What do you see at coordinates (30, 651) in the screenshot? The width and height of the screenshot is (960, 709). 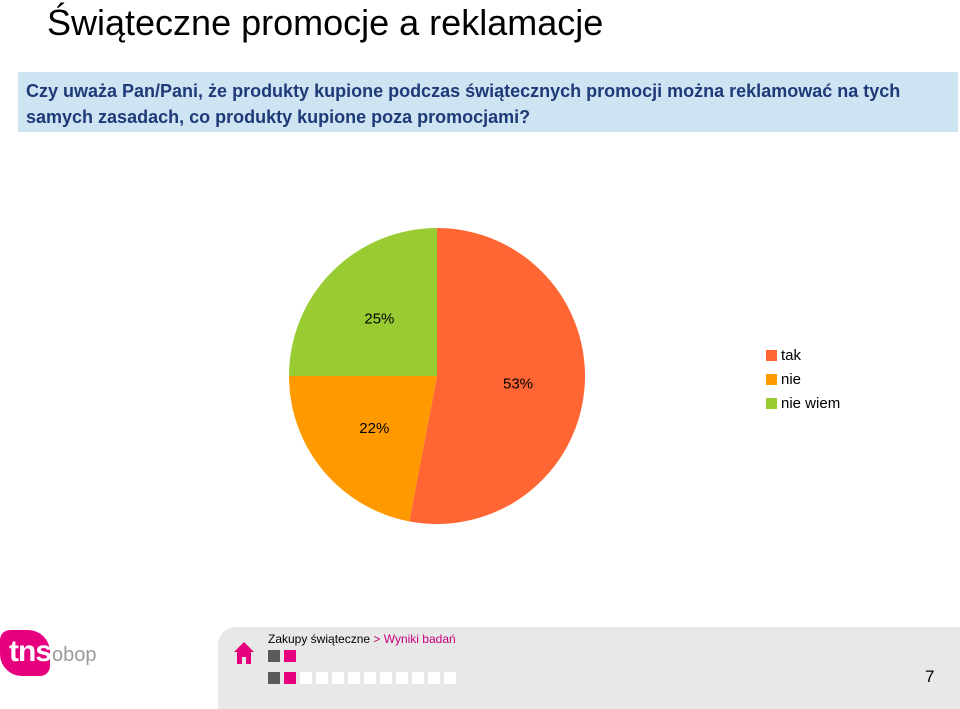 I see `logo-tns-text: tns` at bounding box center [30, 651].